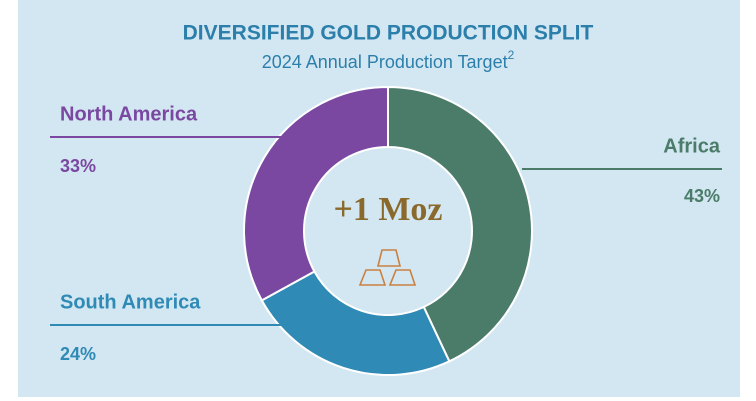 This screenshot has height=401, width=756. I want to click on gold-bars-icon, so click(387, 267).